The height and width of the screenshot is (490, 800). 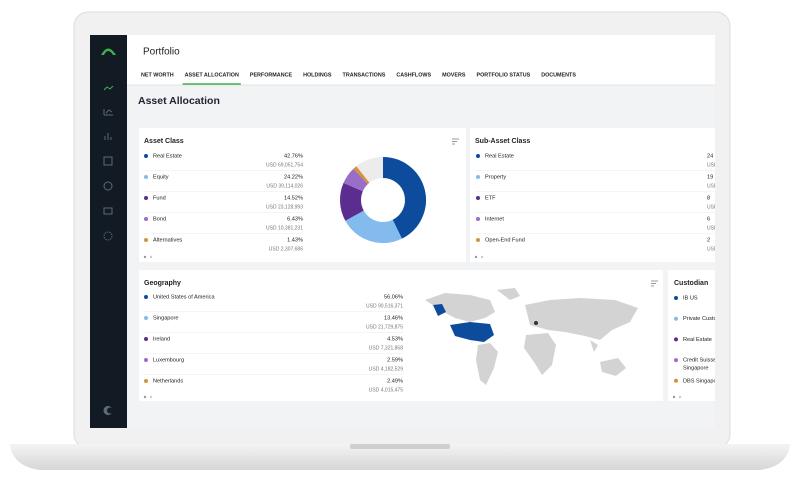 I want to click on card-title: Sub-Asset Class, so click(x=502, y=141).